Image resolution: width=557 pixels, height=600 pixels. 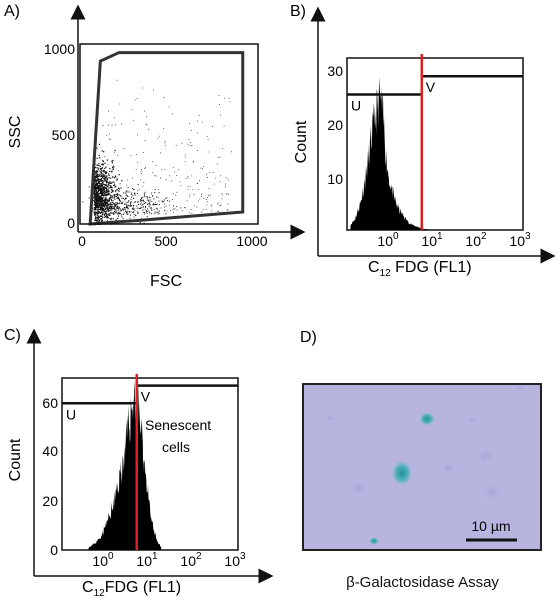 What do you see at coordinates (448, 468) in the screenshot?
I see `blue-cell` at bounding box center [448, 468].